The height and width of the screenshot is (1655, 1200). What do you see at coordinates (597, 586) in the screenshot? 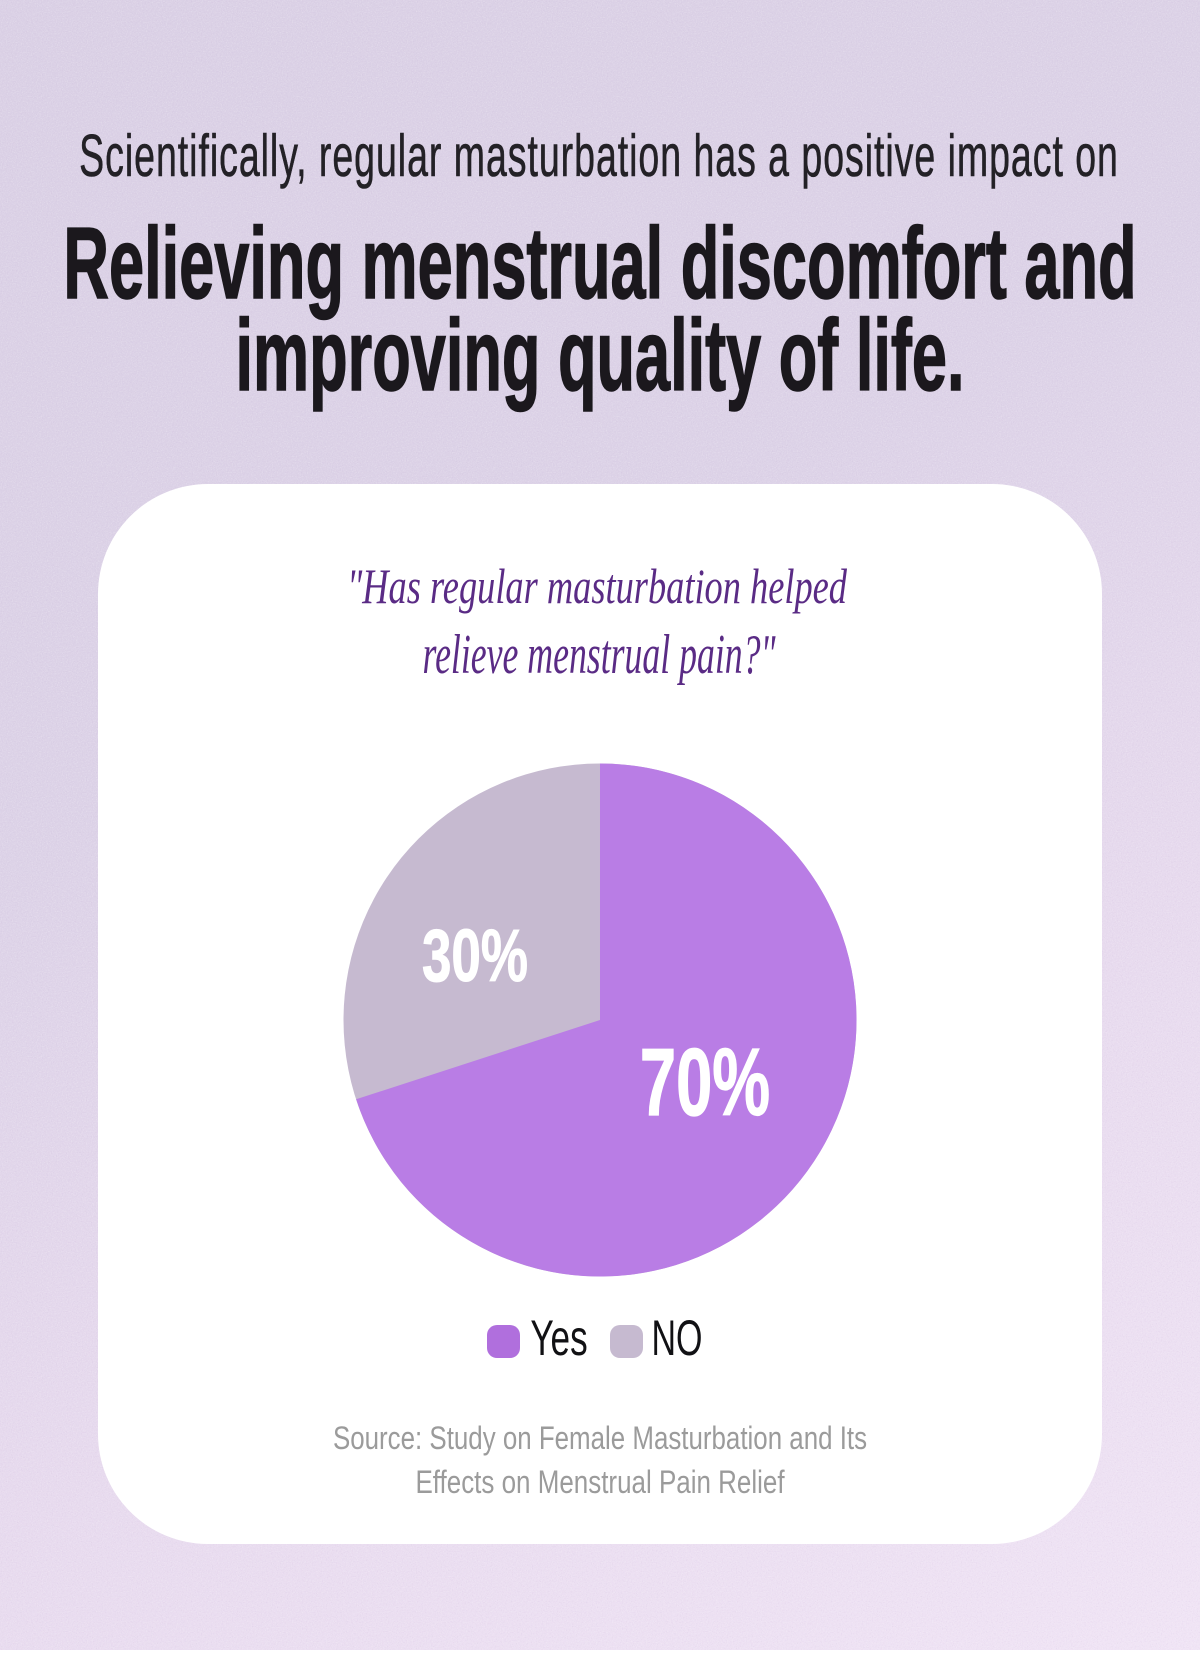
I see `svg-text:"Has regular masturbation help: "Has regular masturbation helped` at bounding box center [597, 586].